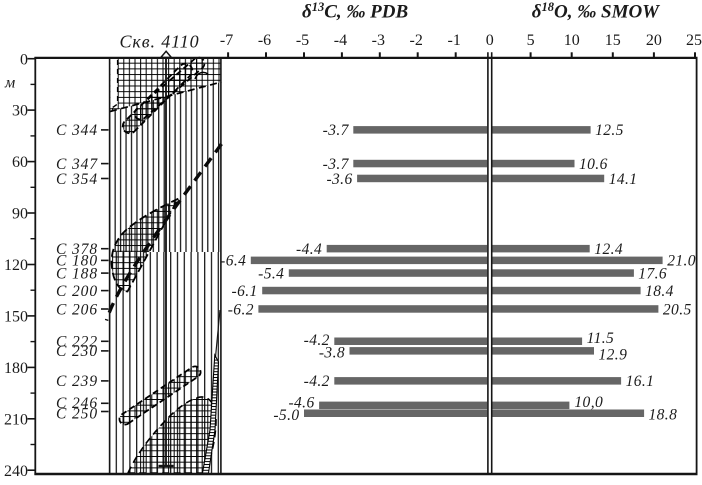 The height and width of the screenshot is (485, 702). I want to click on svg-text: 14.1, so click(623, 179).